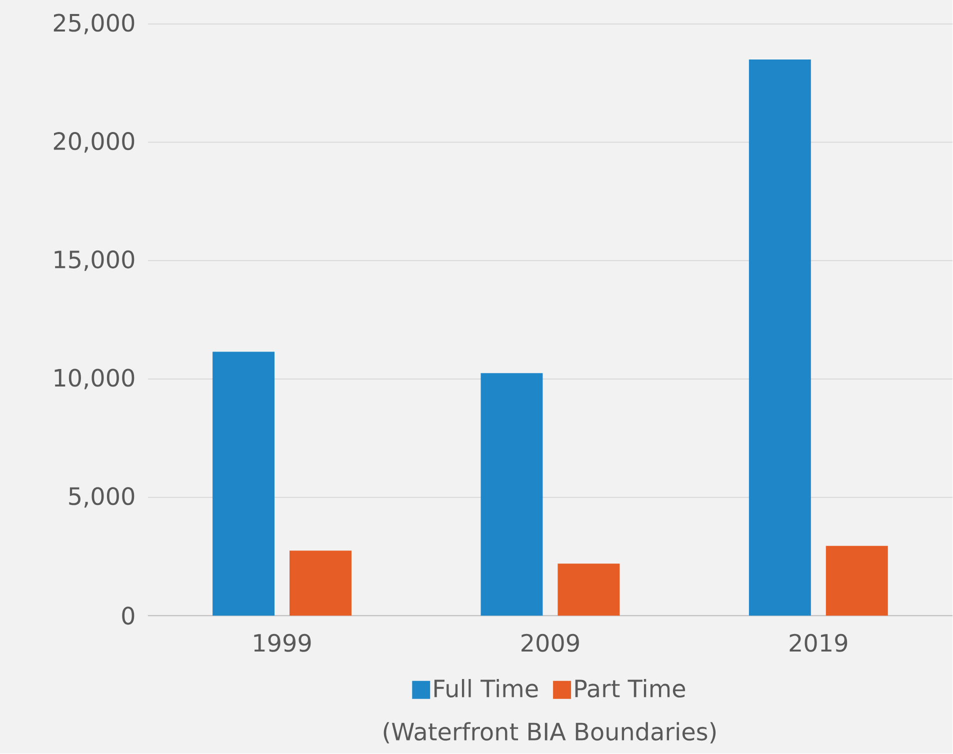 Image resolution: width=953 pixels, height=754 pixels. I want to click on x-tick-label: 2009, so click(550, 643).